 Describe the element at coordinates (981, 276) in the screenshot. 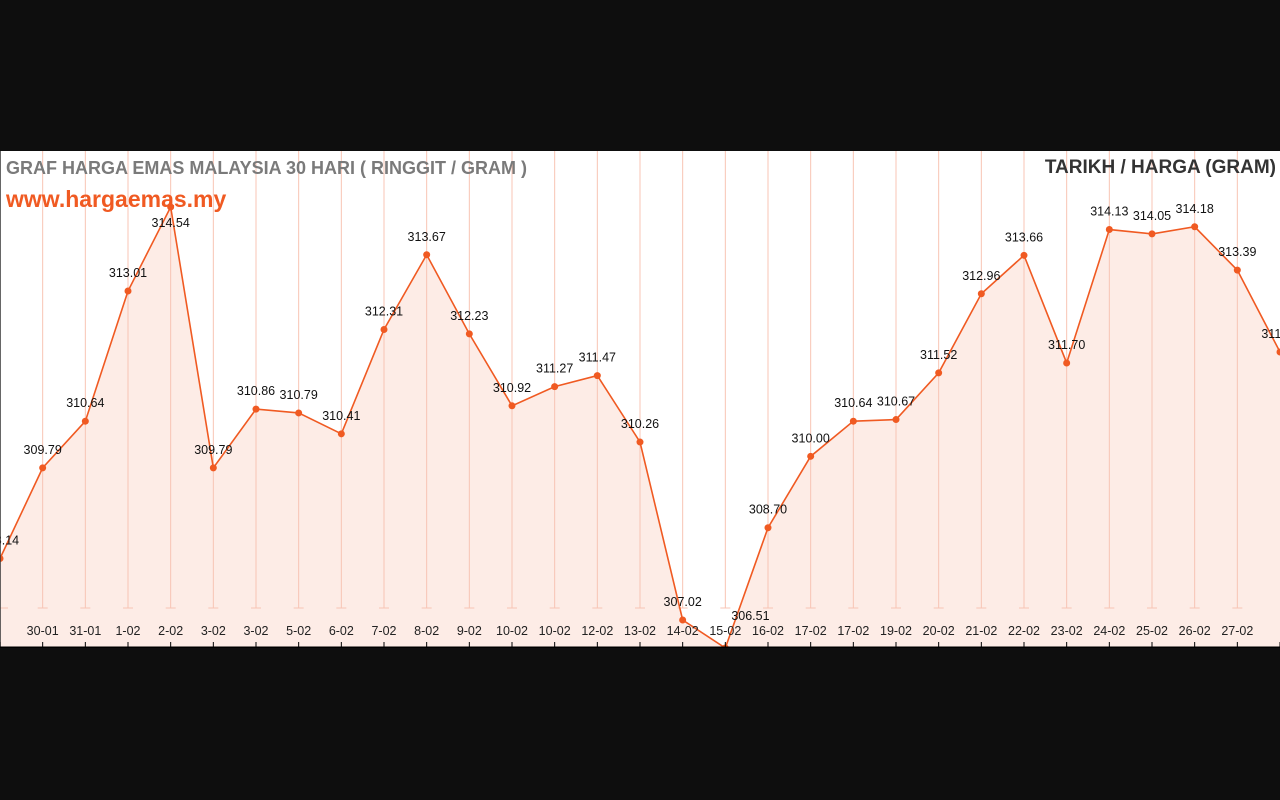

I see `data-label: 312.96` at that location.